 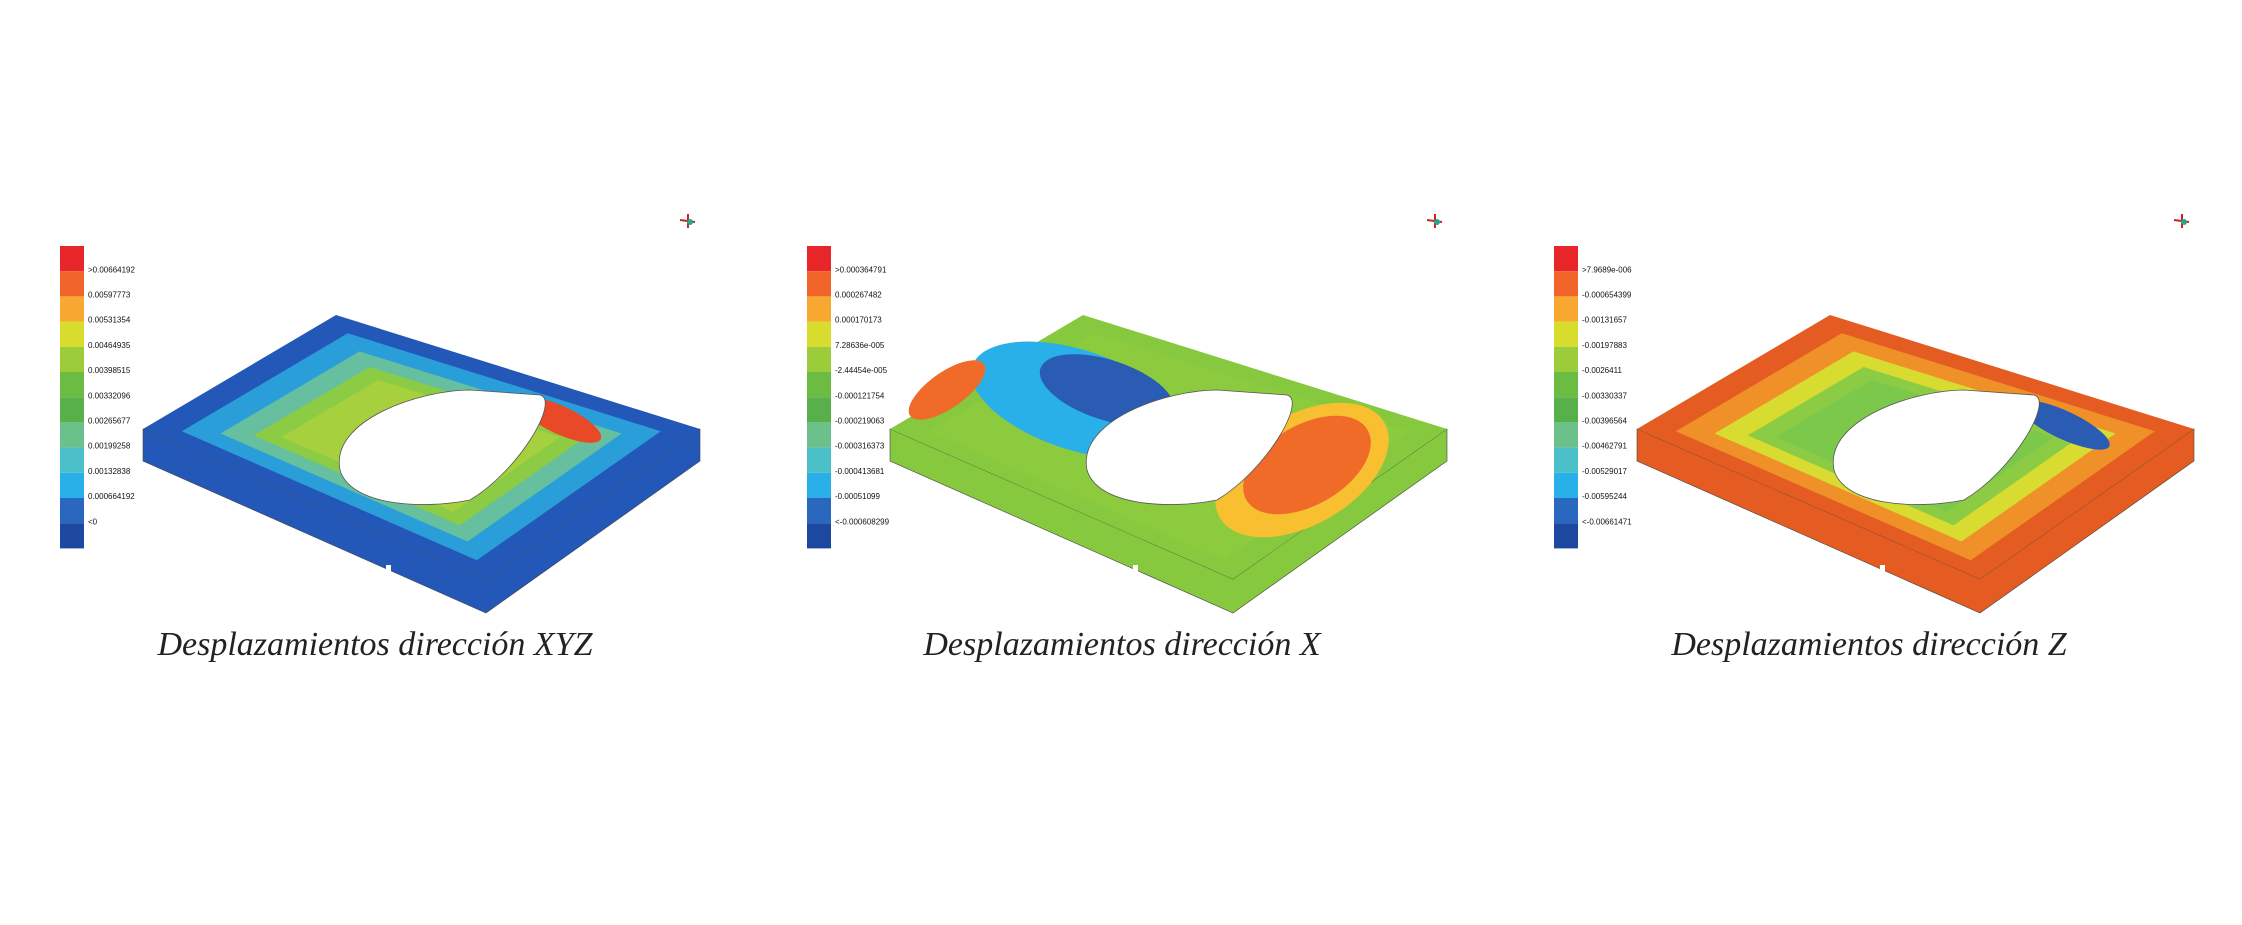 I want to click on legend-label: 0.00265677, so click(x=109, y=421).